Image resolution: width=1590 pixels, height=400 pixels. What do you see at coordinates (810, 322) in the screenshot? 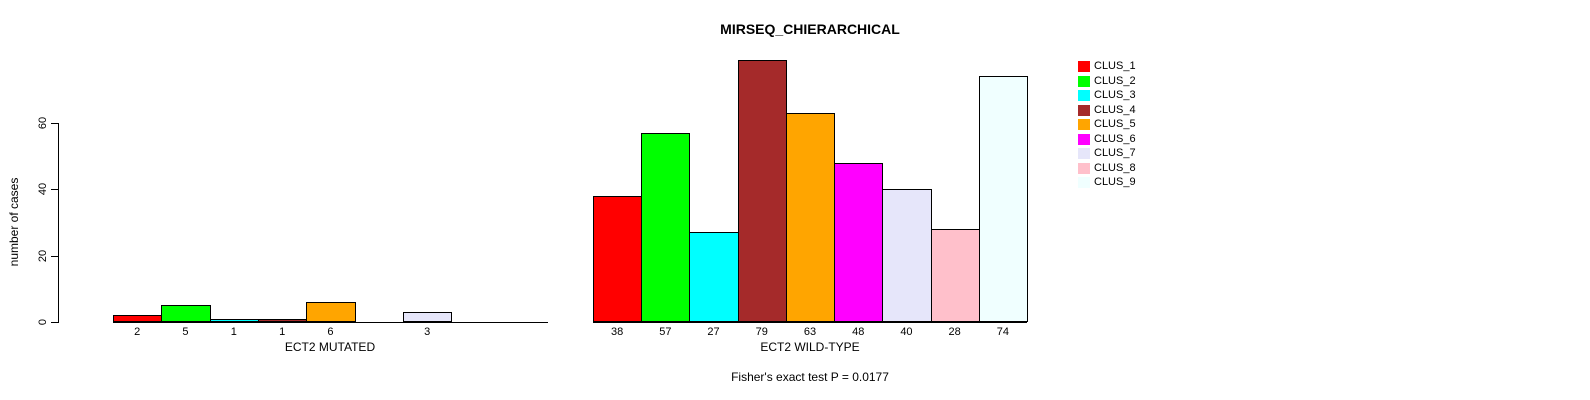
I see `x-axis-line-wildtype` at bounding box center [810, 322].